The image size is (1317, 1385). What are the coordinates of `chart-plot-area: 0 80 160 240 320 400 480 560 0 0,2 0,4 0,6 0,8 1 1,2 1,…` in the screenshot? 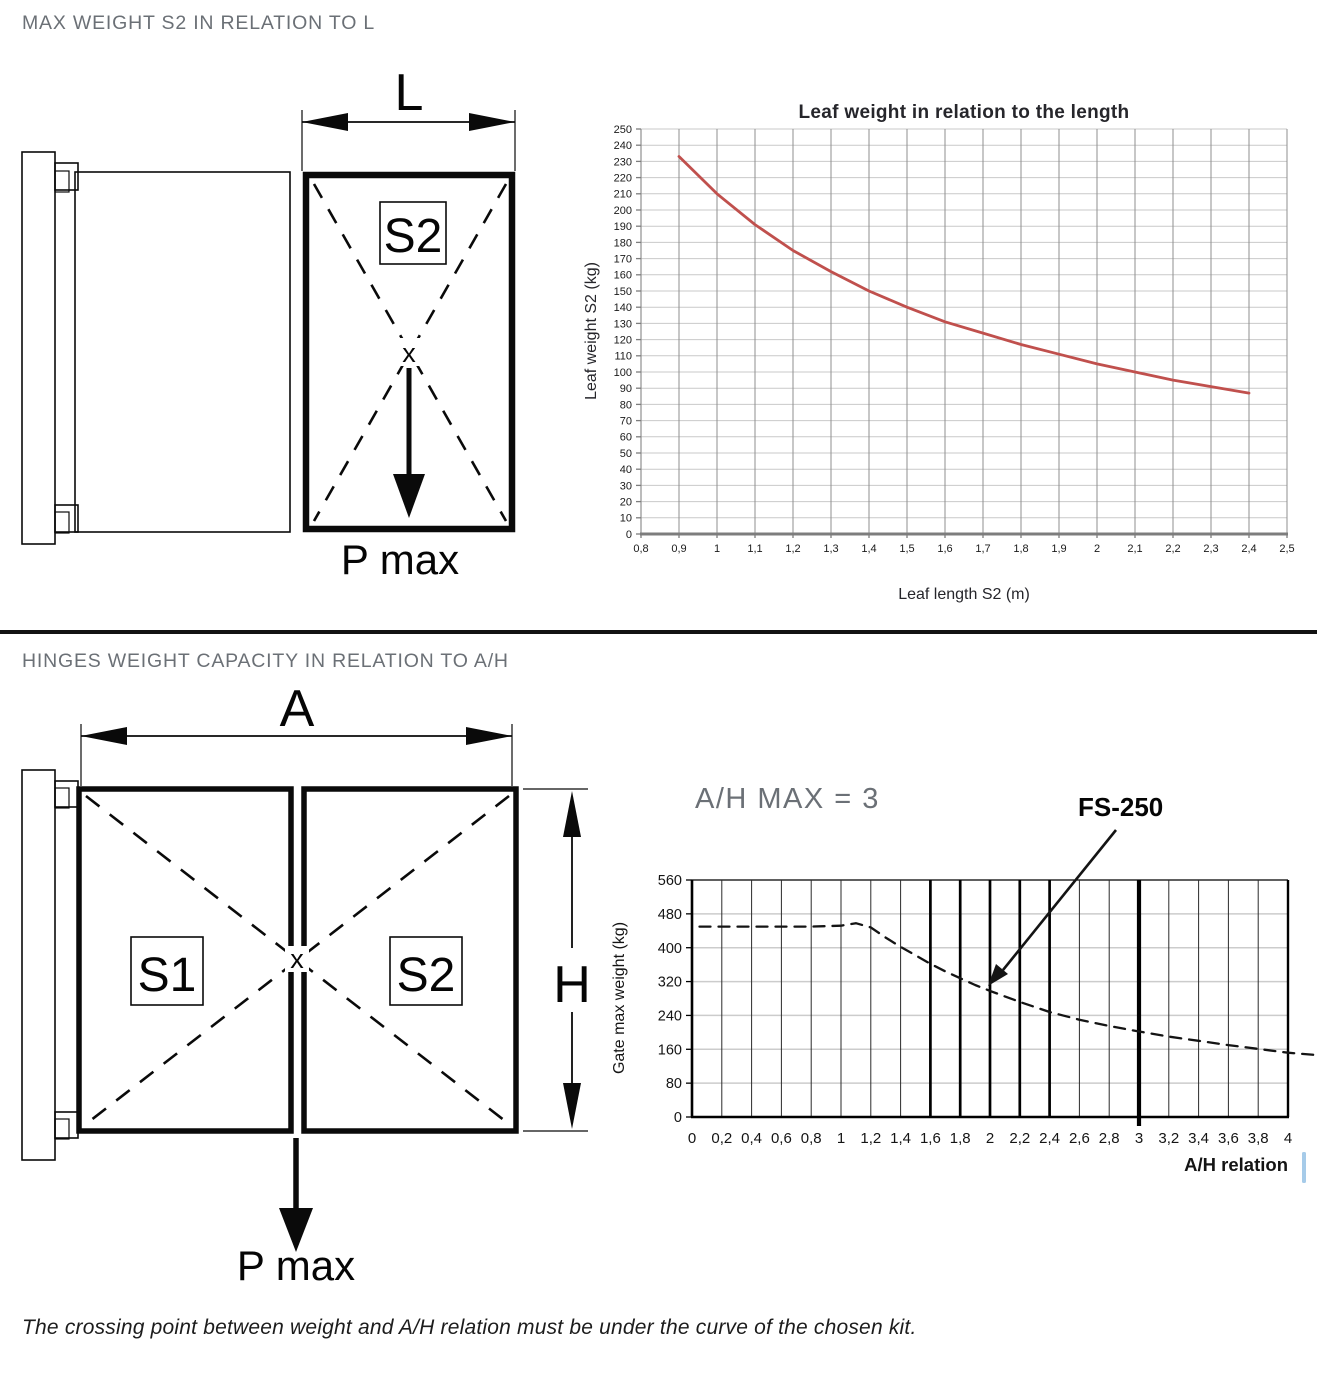 It's located at (986, 1010).